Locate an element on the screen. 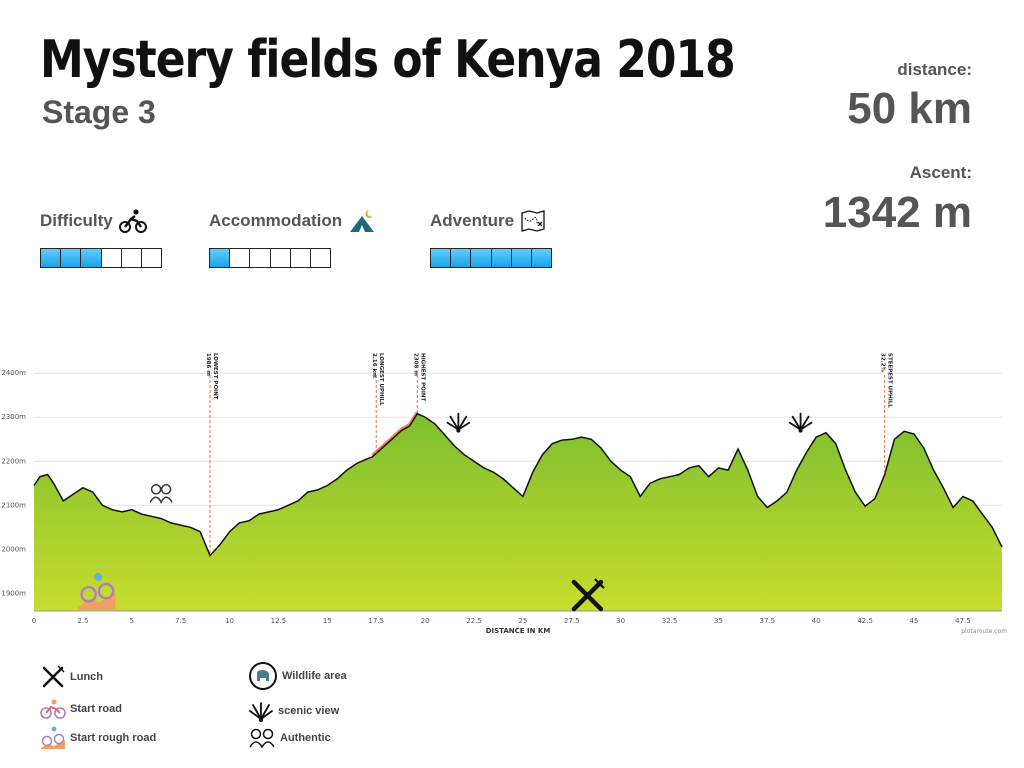 This screenshot has width=1024, height=768. x-tick-label: 15 is located at coordinates (327, 621).